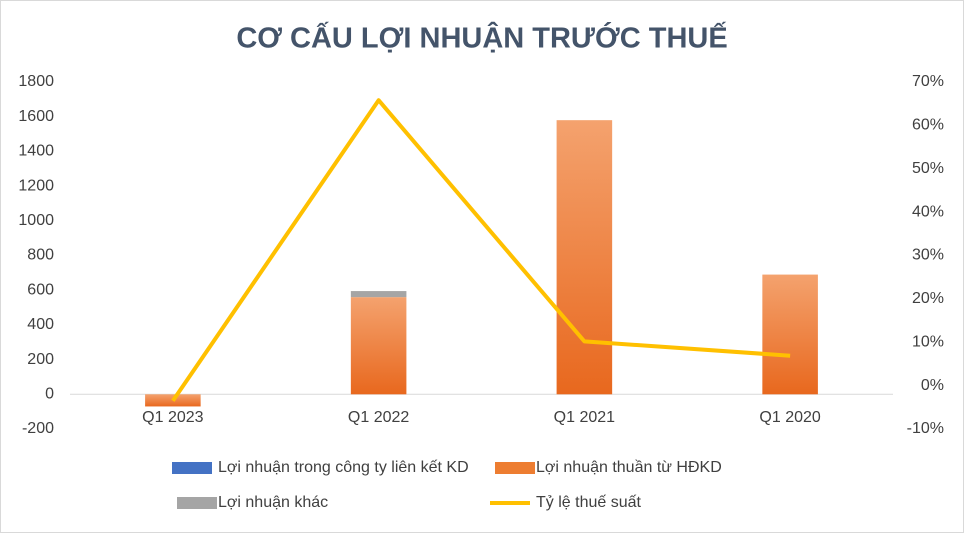 Image resolution: width=964 pixels, height=533 pixels. What do you see at coordinates (928, 255) in the screenshot?
I see `y2-tick-label: 30%` at bounding box center [928, 255].